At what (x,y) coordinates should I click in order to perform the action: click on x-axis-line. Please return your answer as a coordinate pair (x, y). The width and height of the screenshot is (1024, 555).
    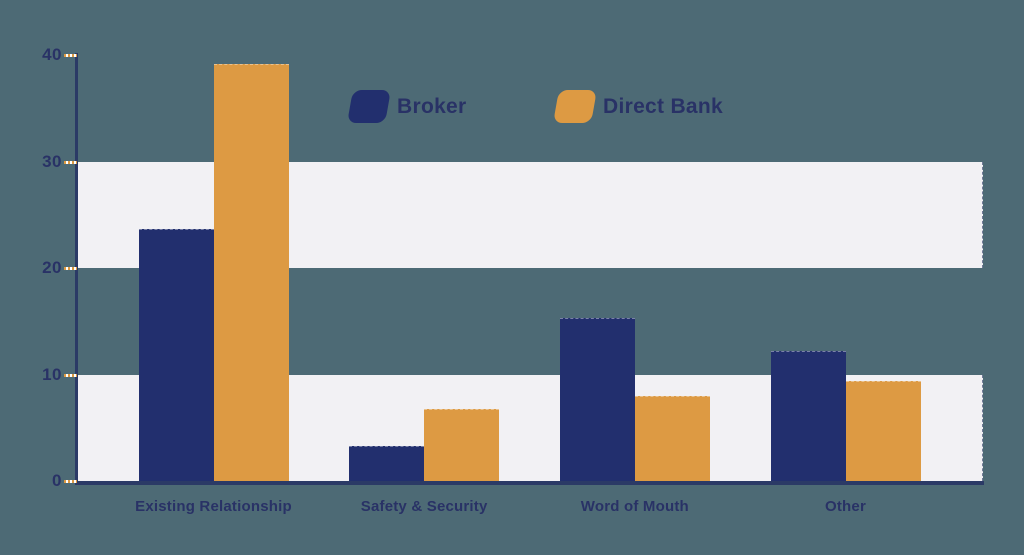
    Looking at the image, I should click on (529, 483).